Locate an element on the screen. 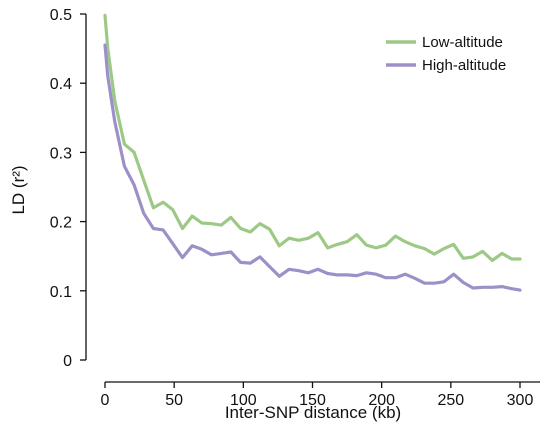 The width and height of the screenshot is (550, 431). x-tick-label: 0 is located at coordinates (105, 400).